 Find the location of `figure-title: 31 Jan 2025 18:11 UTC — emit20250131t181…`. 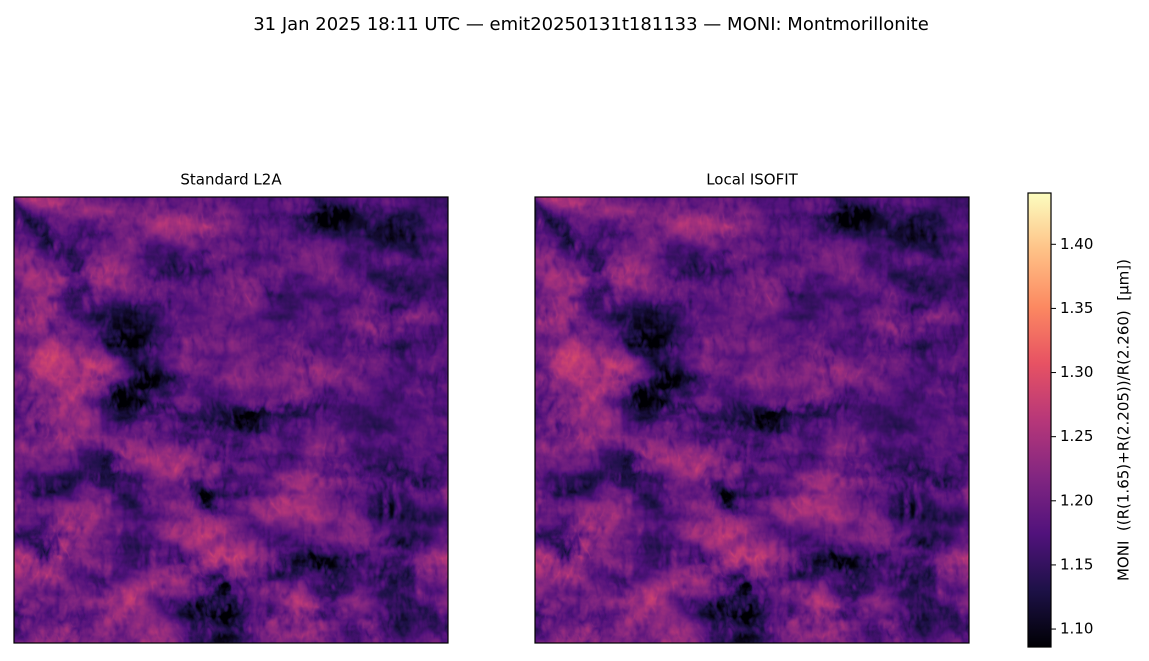

figure-title: 31 Jan 2025 18:11 UTC — emit20250131t181… is located at coordinates (591, 24).